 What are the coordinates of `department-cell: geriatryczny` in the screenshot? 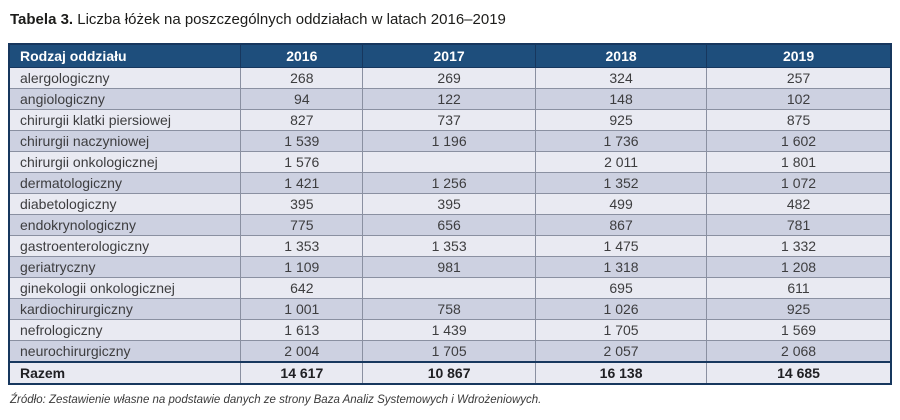 It's located at (125, 267).